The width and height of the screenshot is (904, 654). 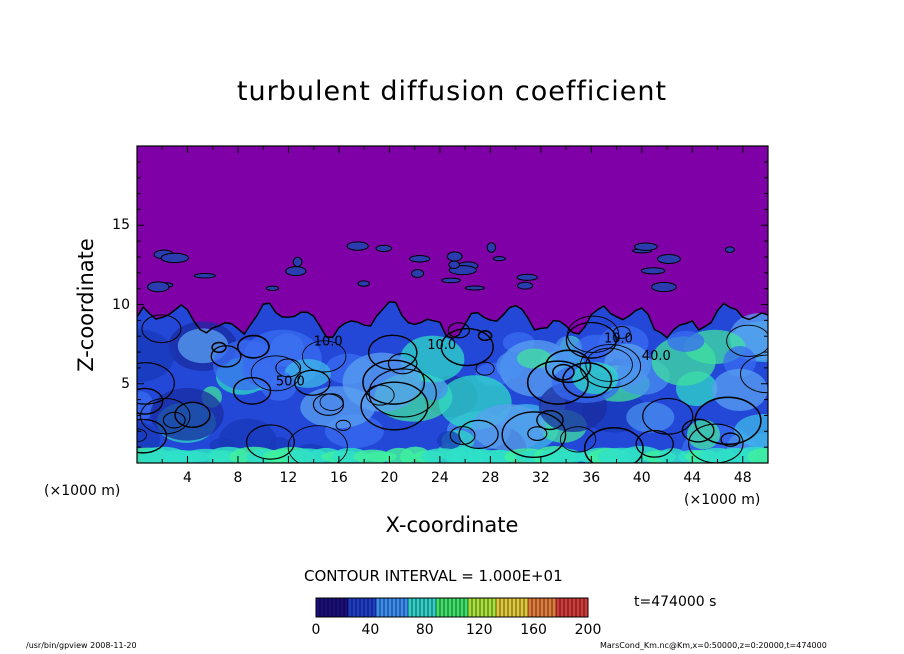 What do you see at coordinates (675, 602) in the screenshot?
I see `time-label: t=474000 s` at bounding box center [675, 602].